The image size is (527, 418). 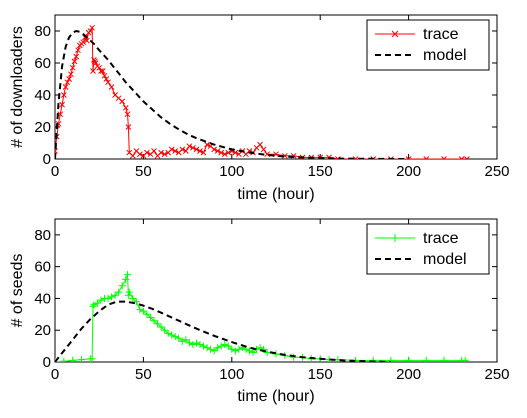 What do you see at coordinates (408, 374) in the screenshot?
I see `x-tick-label: 200` at bounding box center [408, 374].